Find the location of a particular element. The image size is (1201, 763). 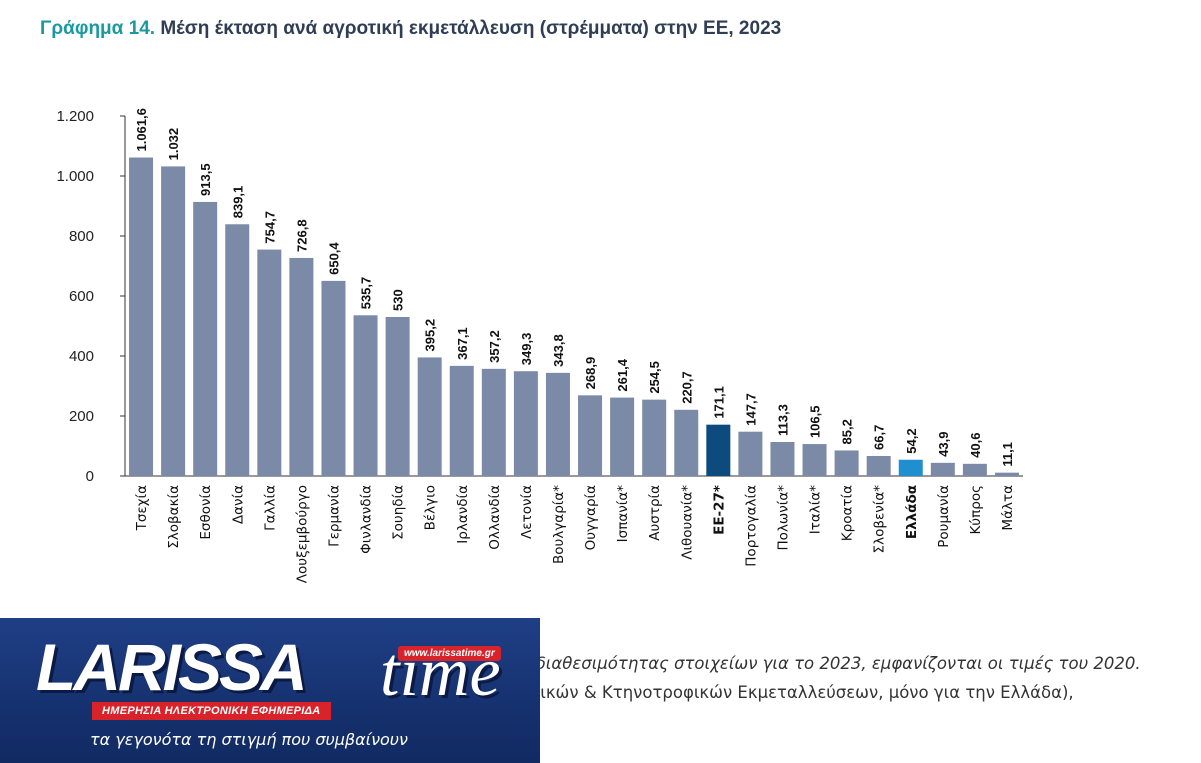

data-label: 85,2 is located at coordinates (847, 431).